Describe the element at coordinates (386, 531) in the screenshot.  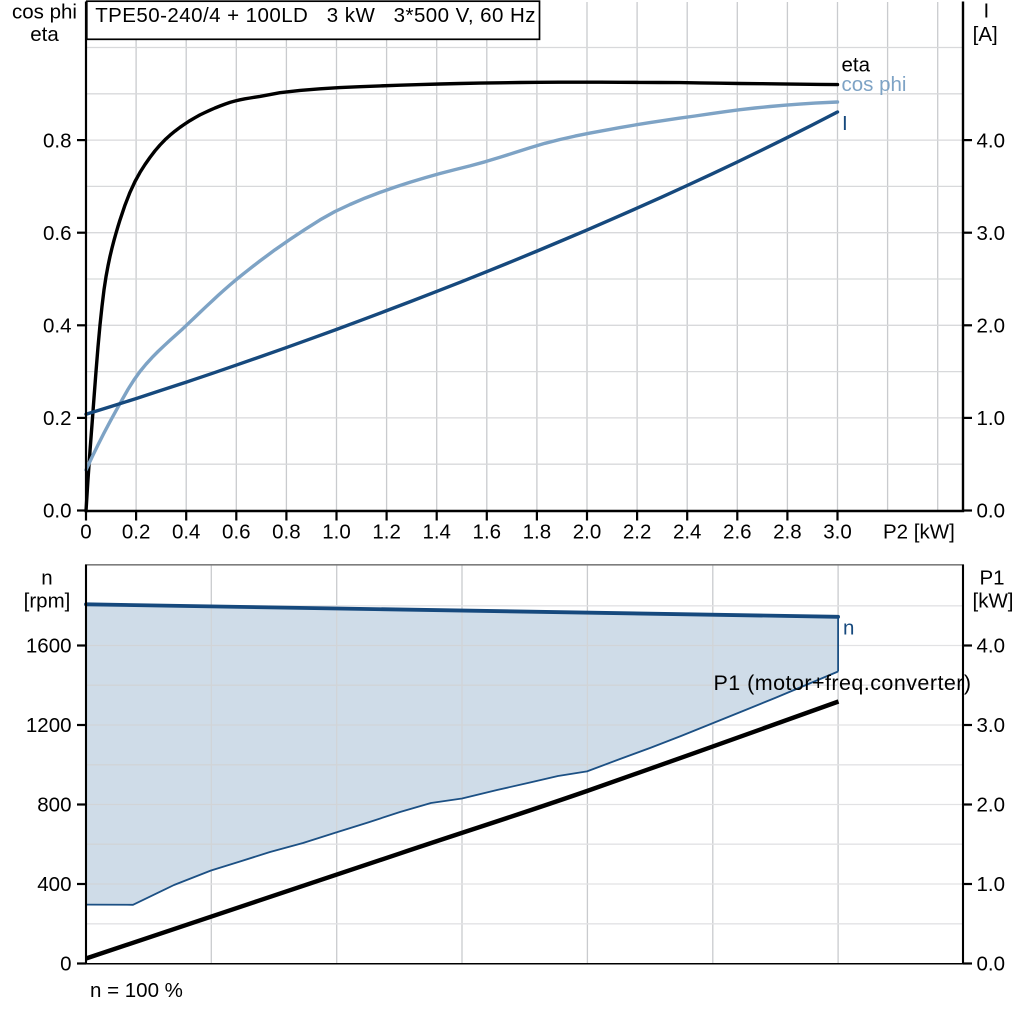
I see `svg-text: 1.2` at that location.